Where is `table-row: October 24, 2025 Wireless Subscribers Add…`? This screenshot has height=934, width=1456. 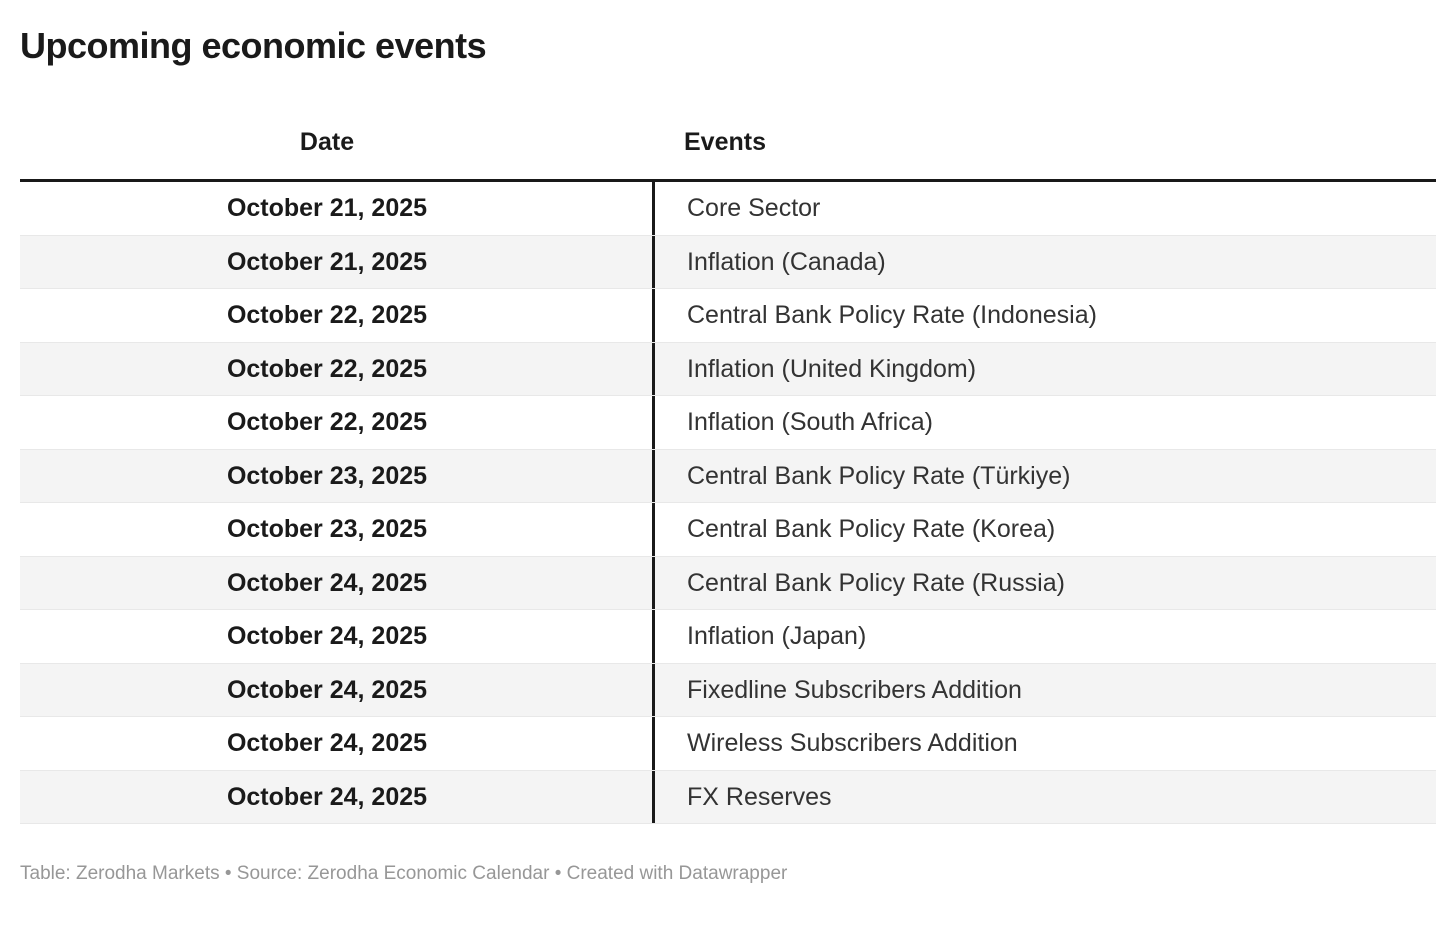
table-row: October 24, 2025 Wireless Subscribers Add… is located at coordinates (728, 744).